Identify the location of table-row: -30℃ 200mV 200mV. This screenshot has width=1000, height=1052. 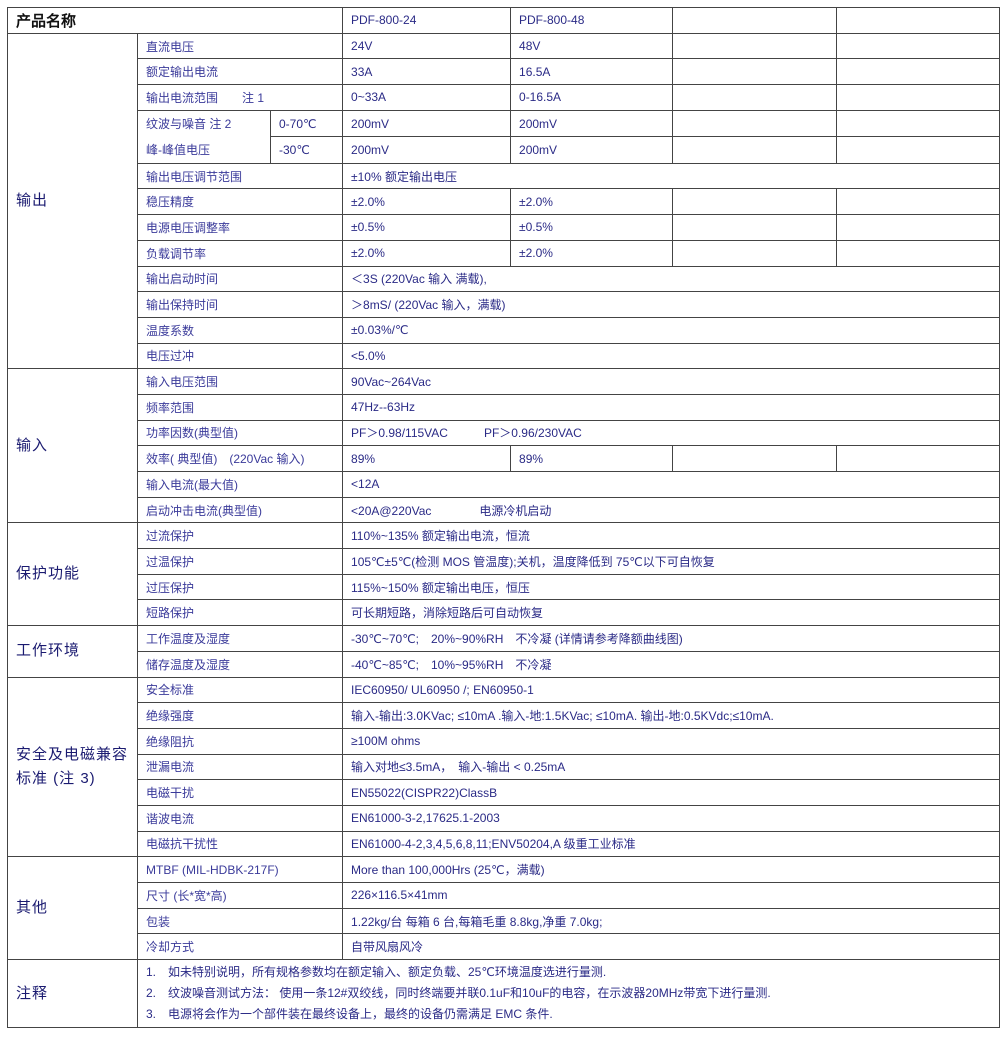
(504, 150).